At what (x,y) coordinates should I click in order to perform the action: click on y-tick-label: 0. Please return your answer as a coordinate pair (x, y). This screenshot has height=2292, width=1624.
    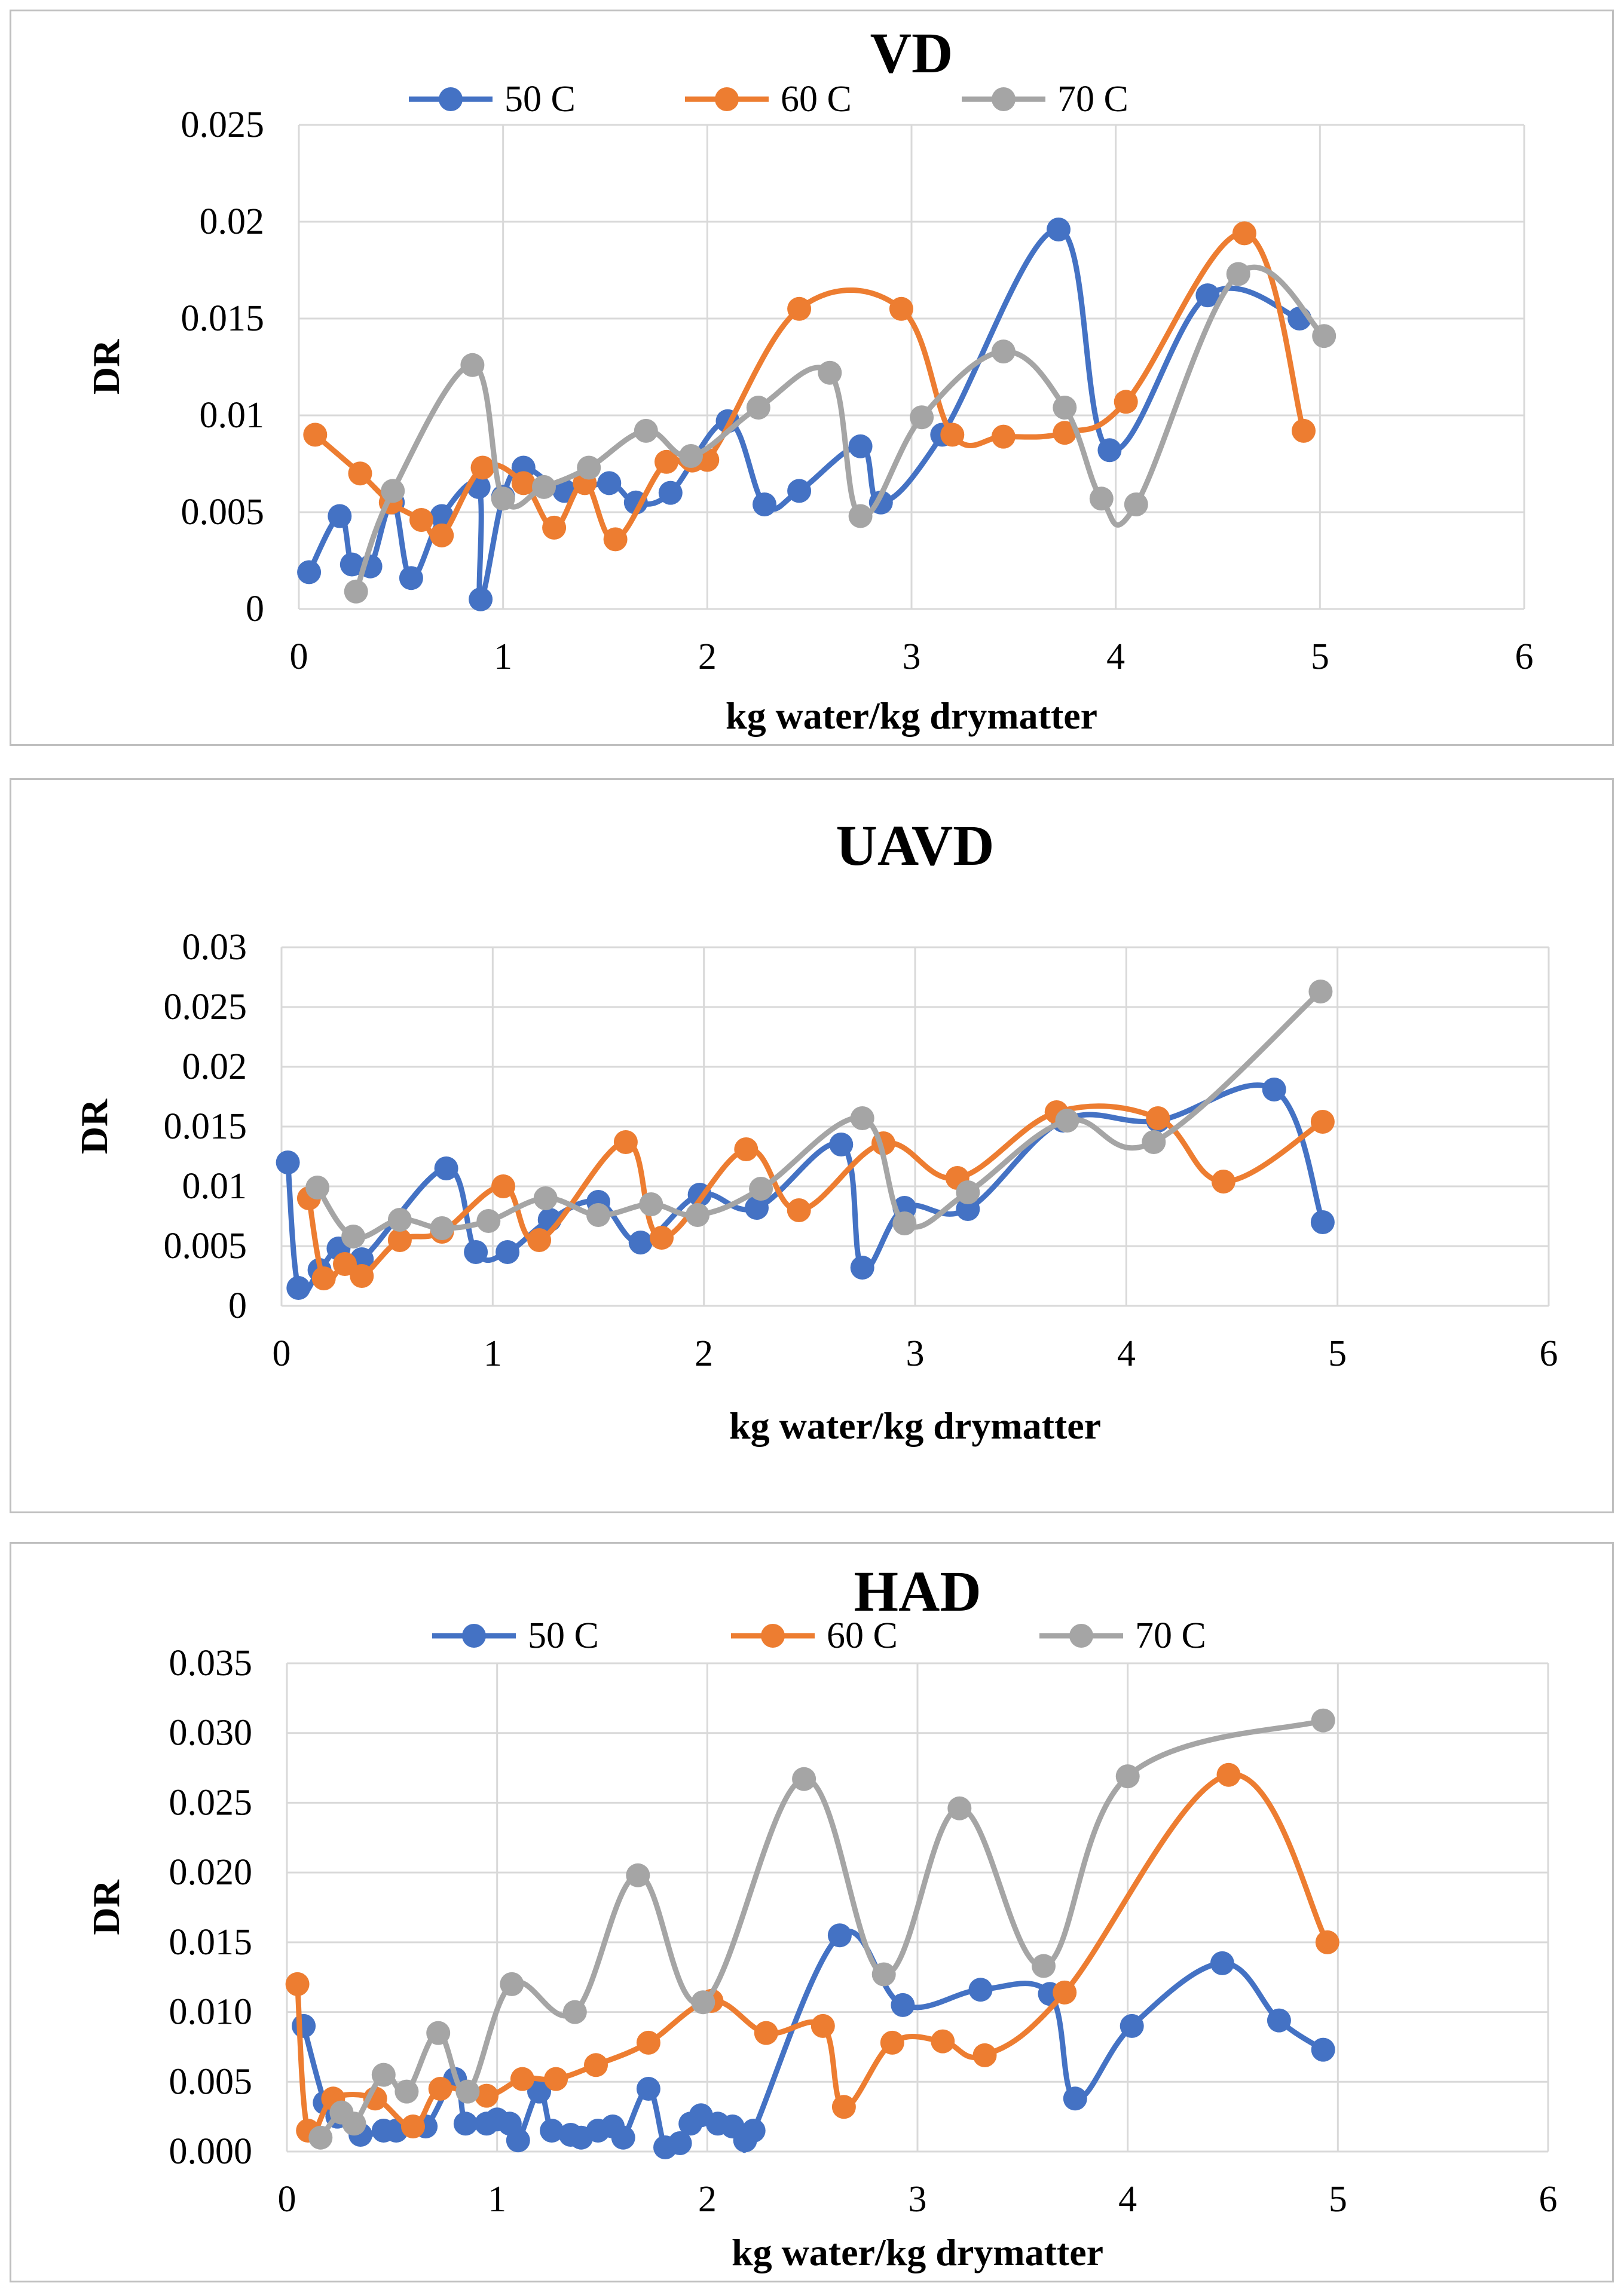
    Looking at the image, I should click on (255, 609).